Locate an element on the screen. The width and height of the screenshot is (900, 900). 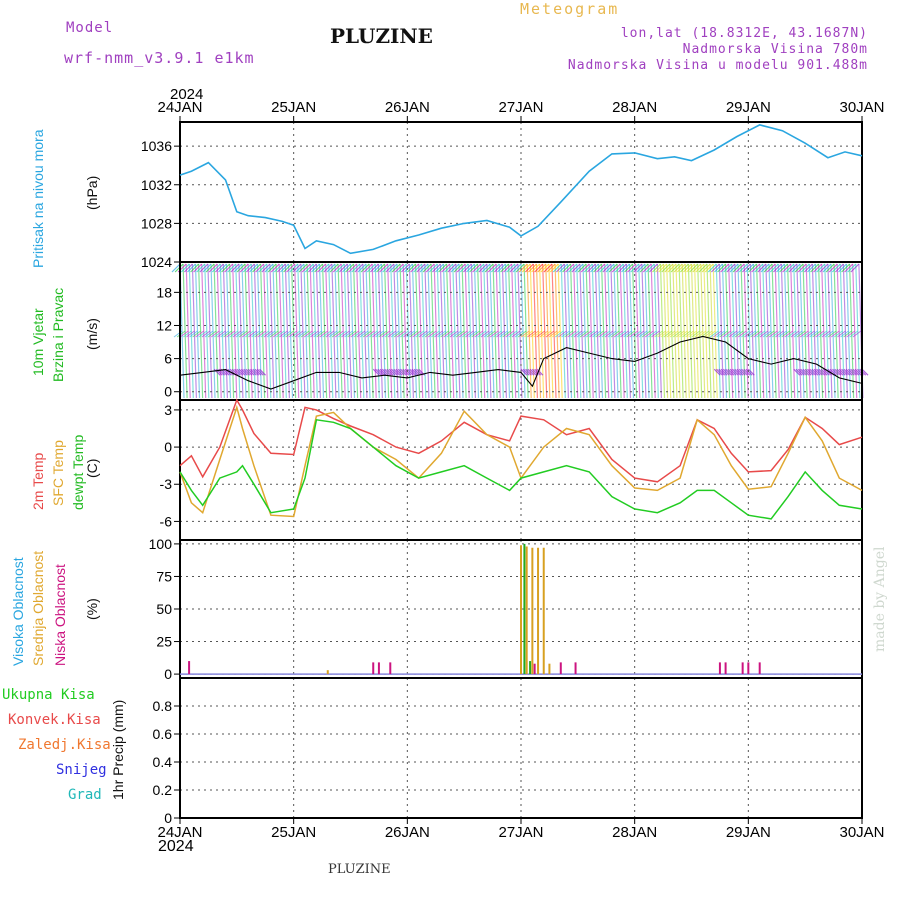
y-tick-label: 0.4 is located at coordinates (163, 762).